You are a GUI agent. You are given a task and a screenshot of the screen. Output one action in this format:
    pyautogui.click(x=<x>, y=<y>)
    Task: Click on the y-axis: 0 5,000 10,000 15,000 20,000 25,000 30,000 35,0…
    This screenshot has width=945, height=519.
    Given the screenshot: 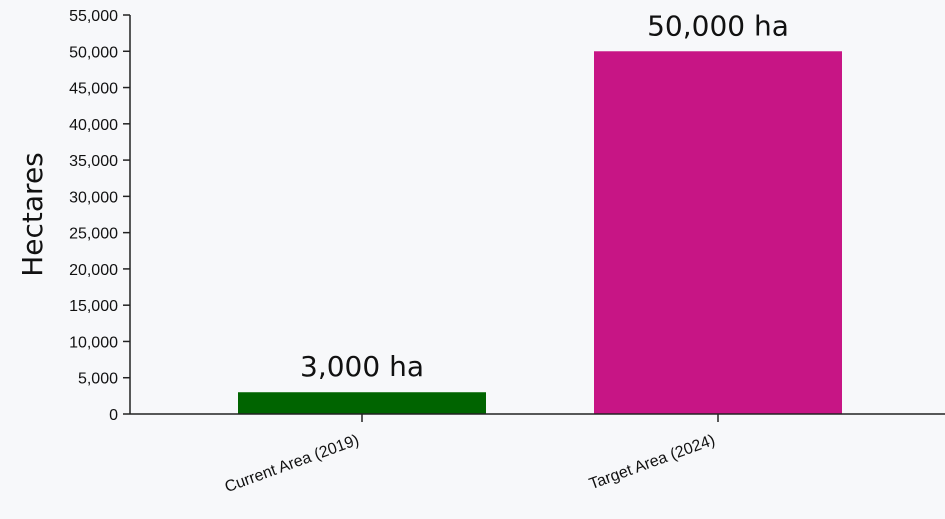 What is the action you would take?
    pyautogui.click(x=100, y=216)
    